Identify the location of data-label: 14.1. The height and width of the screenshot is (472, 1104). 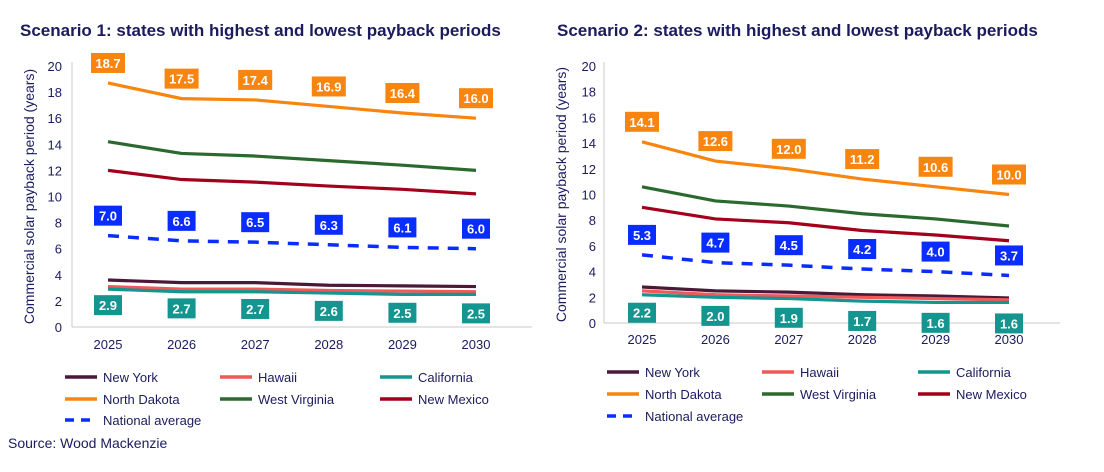
(641, 122).